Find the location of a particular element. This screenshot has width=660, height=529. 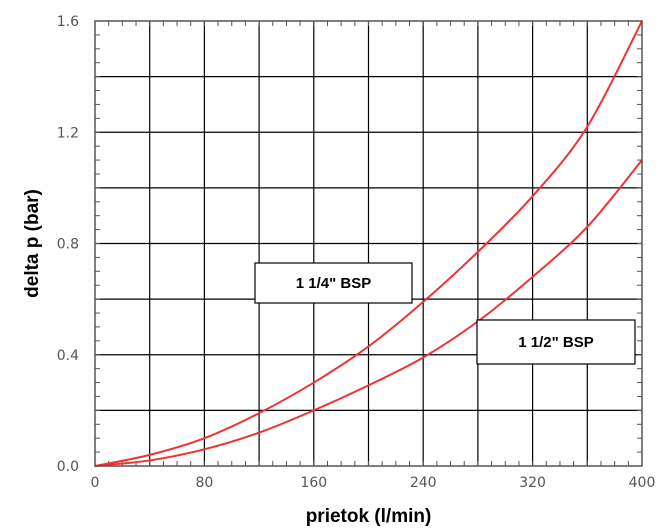

x-tick-label: 240 is located at coordinates (423, 483).